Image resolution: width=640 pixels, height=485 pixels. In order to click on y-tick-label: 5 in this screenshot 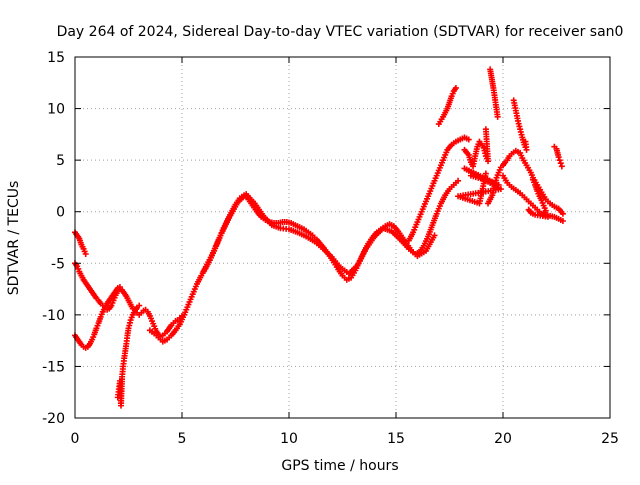, I will do `click(60, 161)`.